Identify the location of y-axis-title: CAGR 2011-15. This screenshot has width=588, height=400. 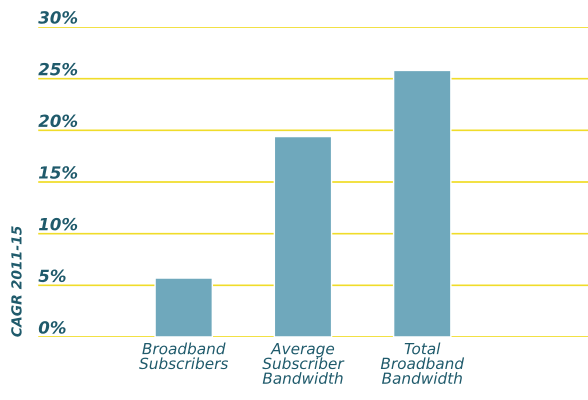
(16, 281).